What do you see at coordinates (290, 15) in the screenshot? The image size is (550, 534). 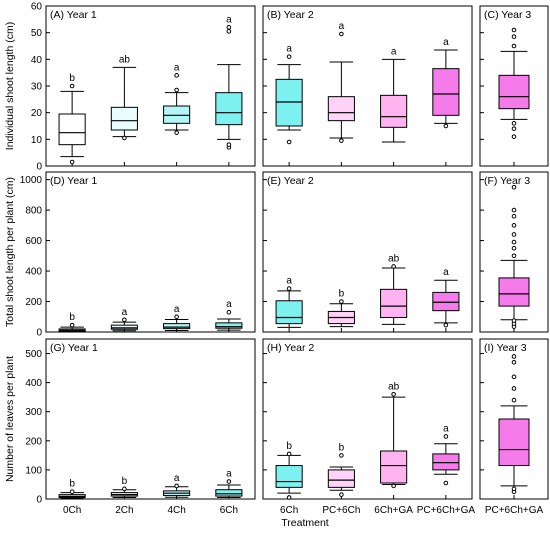 I see `panel-title: (B) Year 2` at bounding box center [290, 15].